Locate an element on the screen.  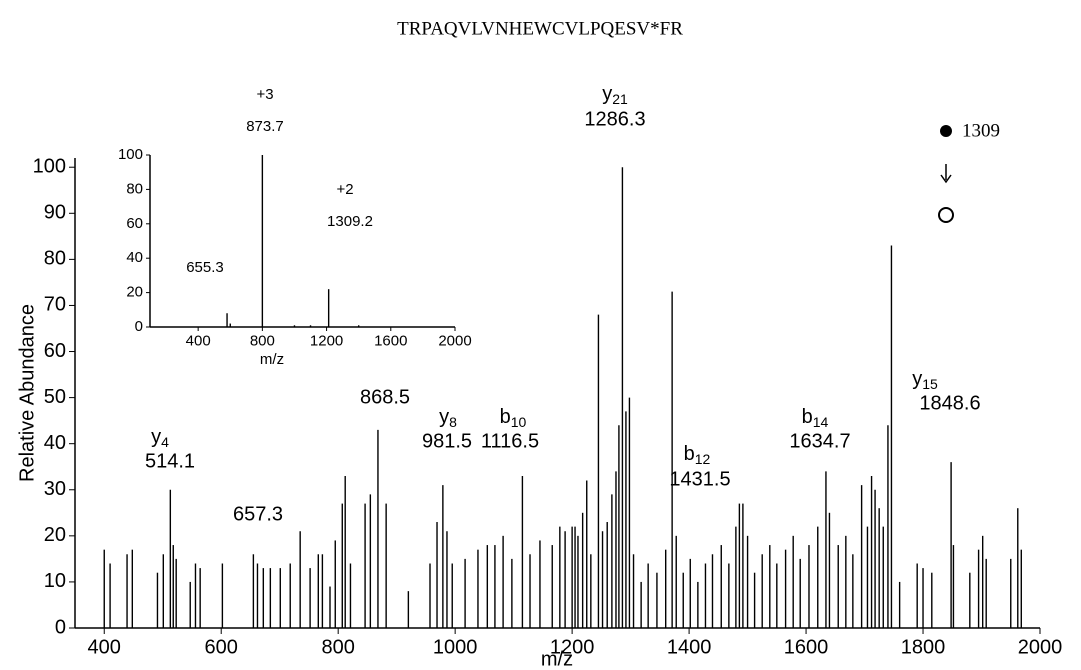
peak-label: 1309.2 is located at coordinates (350, 221).